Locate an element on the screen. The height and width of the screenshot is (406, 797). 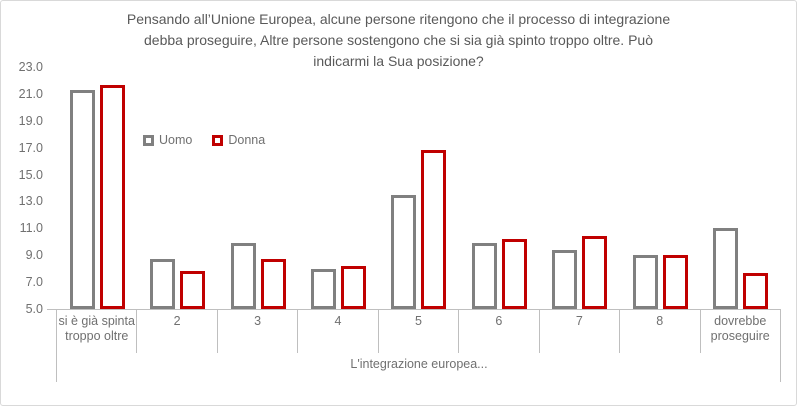
y-tick-label: 9.0 is located at coordinates (34, 255).